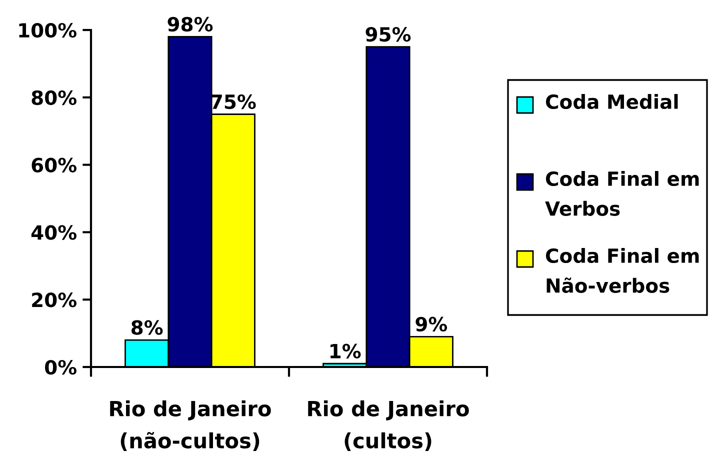 The height and width of the screenshot is (461, 709). I want to click on x-tick-label: Rio de Janeiro (cultos), so click(388, 425).